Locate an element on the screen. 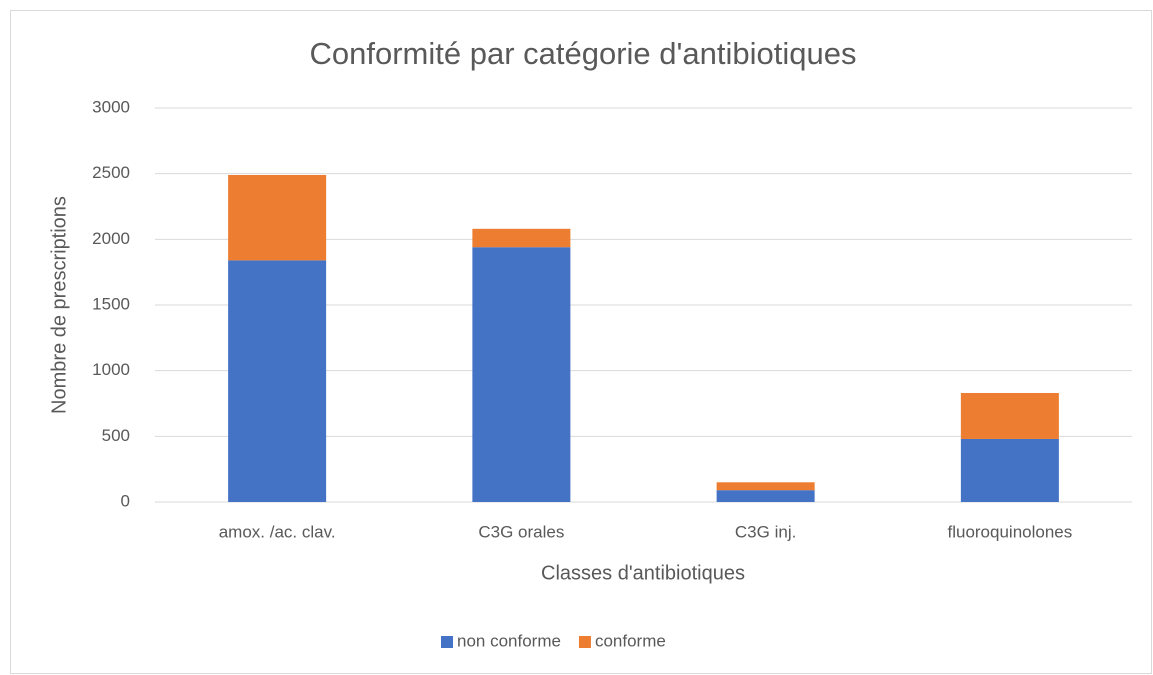 Image resolution: width=1153 pixels, height=675 pixels. x-tick-label: C3G inj. is located at coordinates (765, 531).